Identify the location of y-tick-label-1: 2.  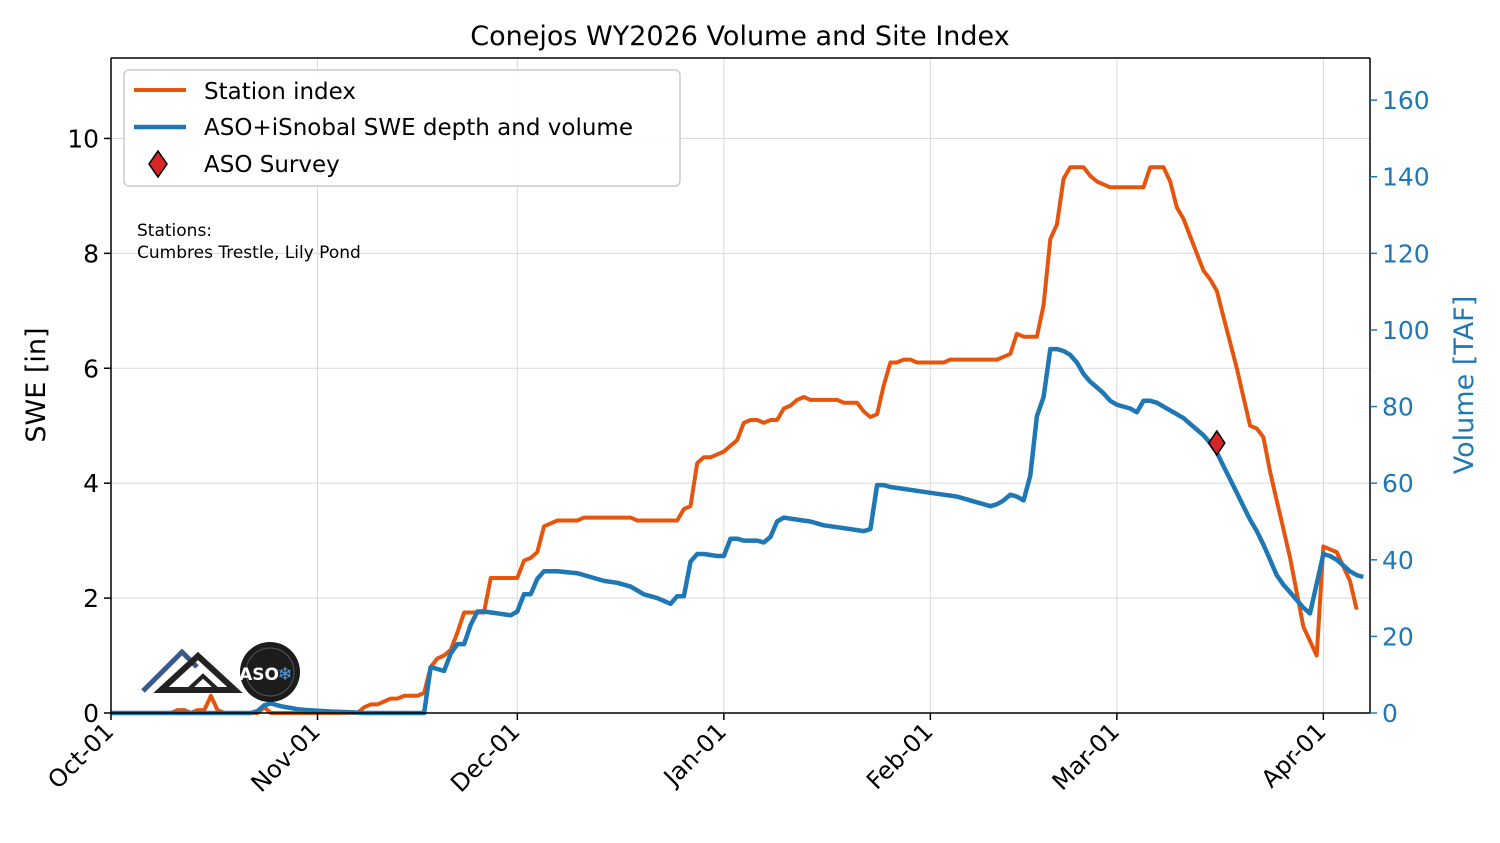
(91, 598).